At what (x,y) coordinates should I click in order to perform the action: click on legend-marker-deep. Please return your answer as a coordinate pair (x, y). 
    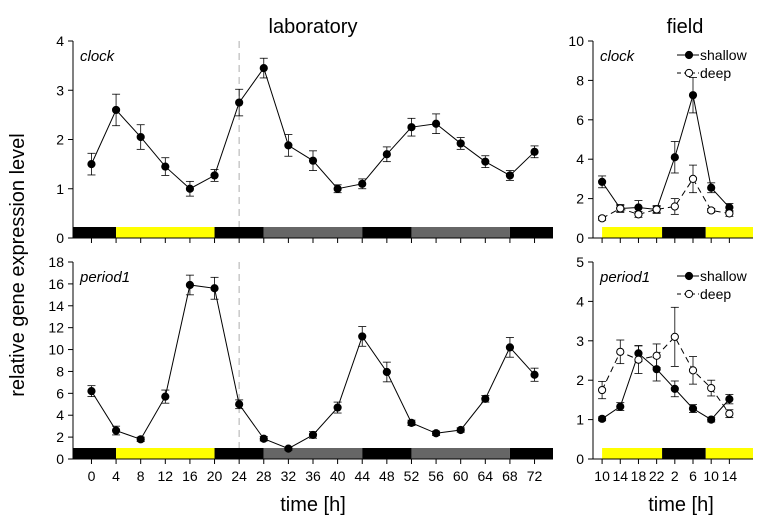
    Looking at the image, I should click on (689, 294).